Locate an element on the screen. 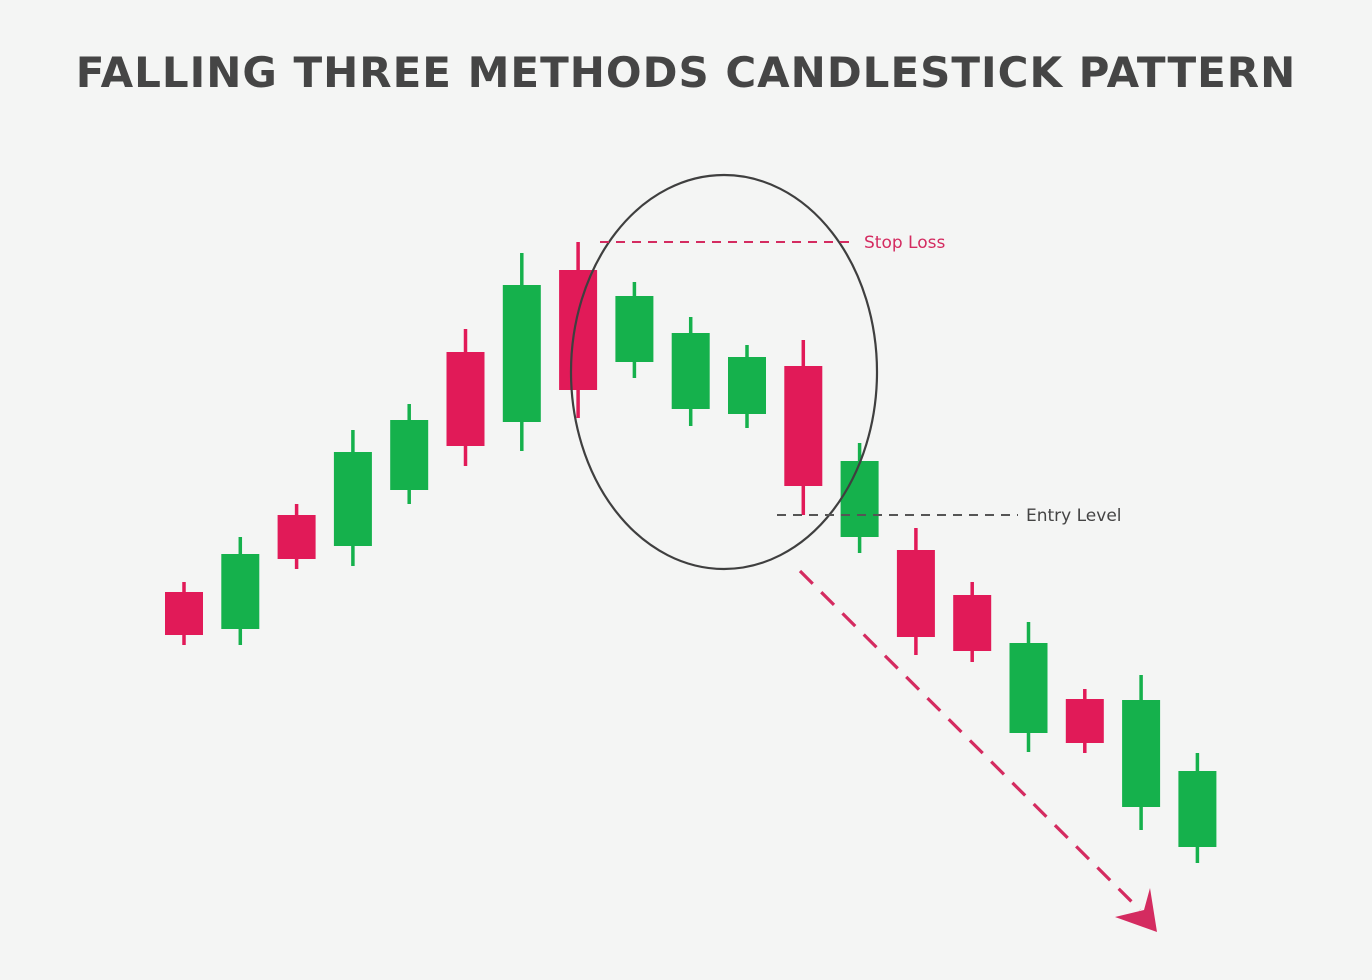 The image size is (1372, 980). candle-12-bearish is located at coordinates (803, 427).